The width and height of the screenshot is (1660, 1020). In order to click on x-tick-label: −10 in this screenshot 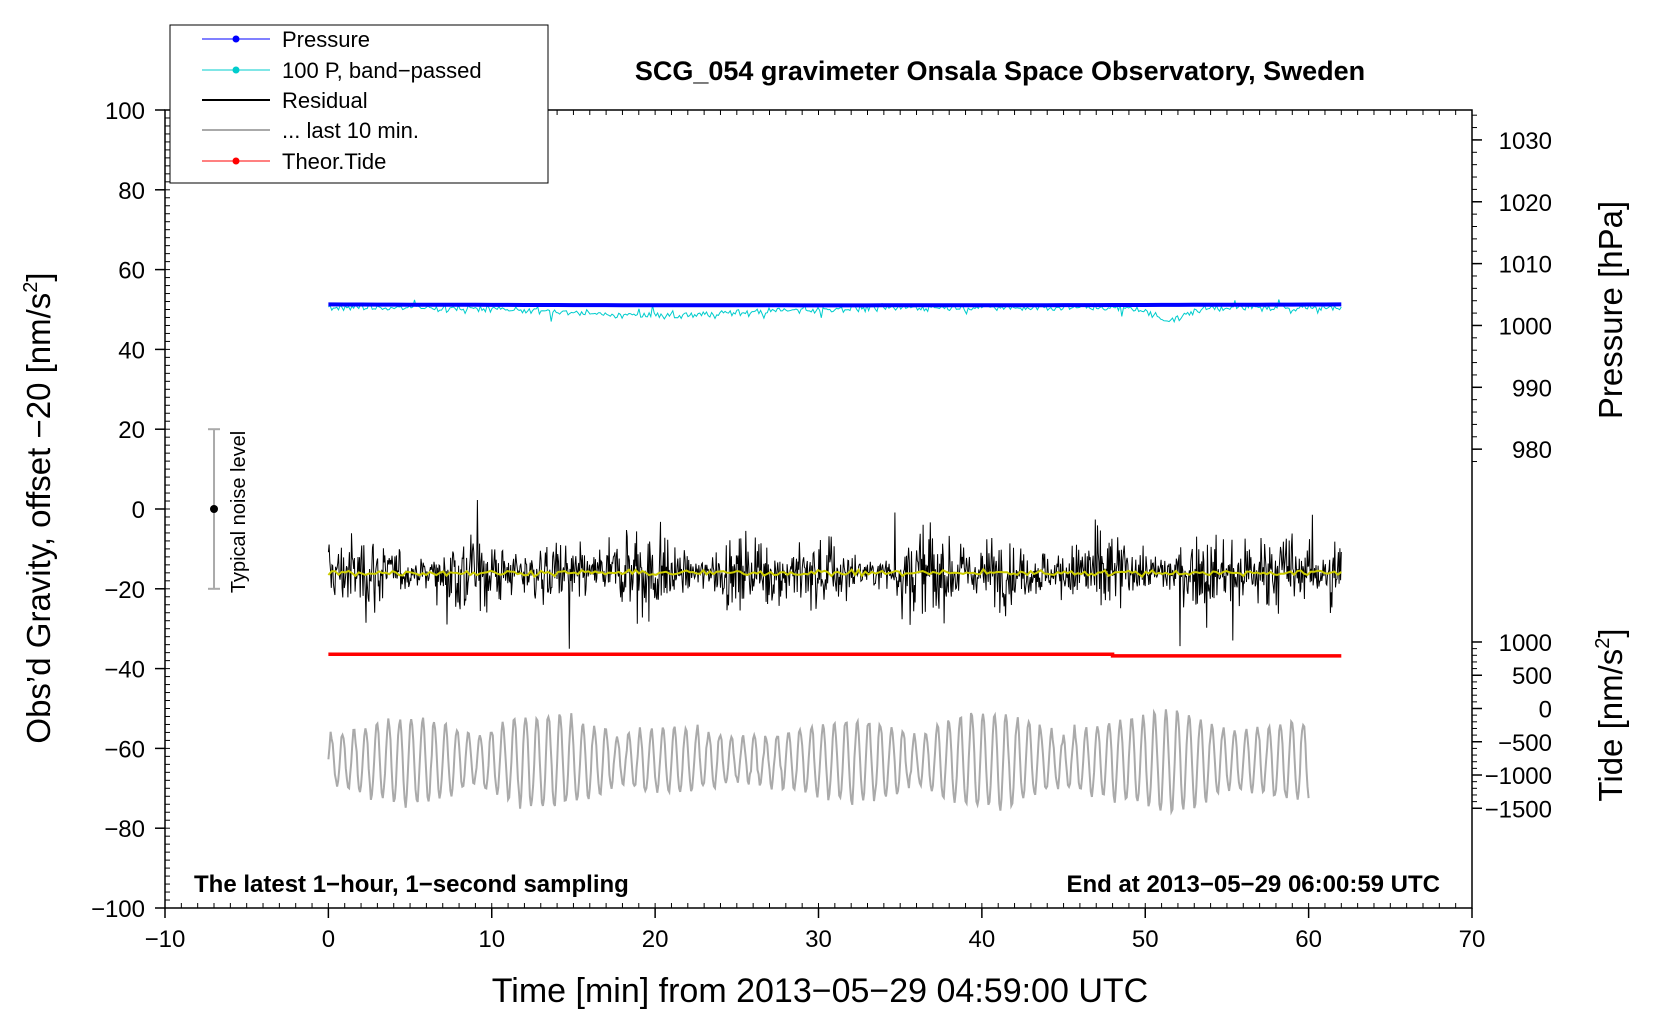, I will do `click(165, 939)`.